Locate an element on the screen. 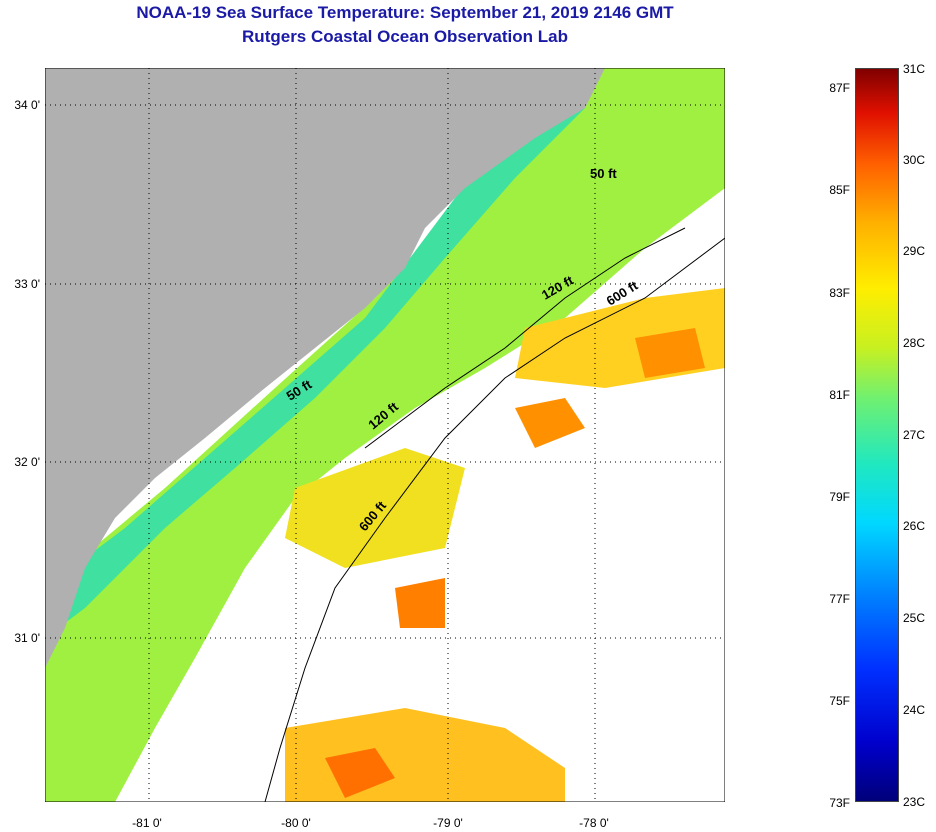  colorbar-f-73: 73F is located at coordinates (839, 803).